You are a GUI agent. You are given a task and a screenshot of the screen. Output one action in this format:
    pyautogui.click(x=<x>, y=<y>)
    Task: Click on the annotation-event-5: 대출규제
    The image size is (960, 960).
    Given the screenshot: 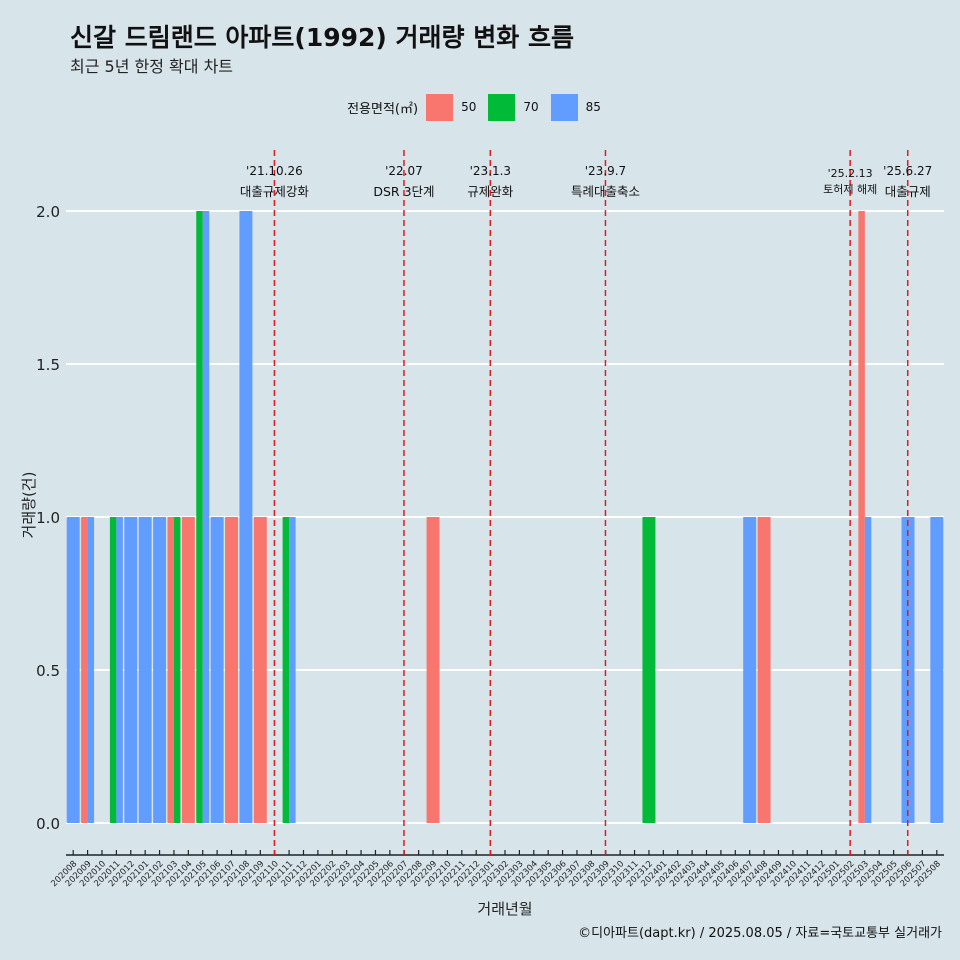 What is the action you would take?
    pyautogui.click(x=908, y=191)
    